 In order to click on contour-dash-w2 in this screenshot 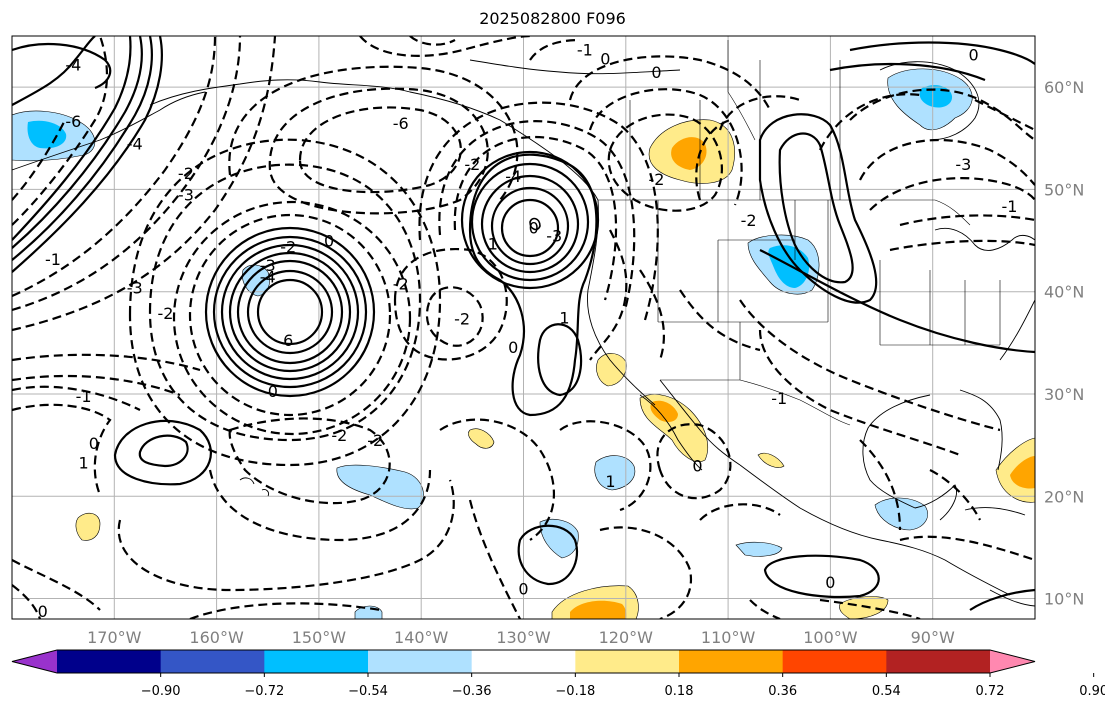, I will do `click(127, 174)`.